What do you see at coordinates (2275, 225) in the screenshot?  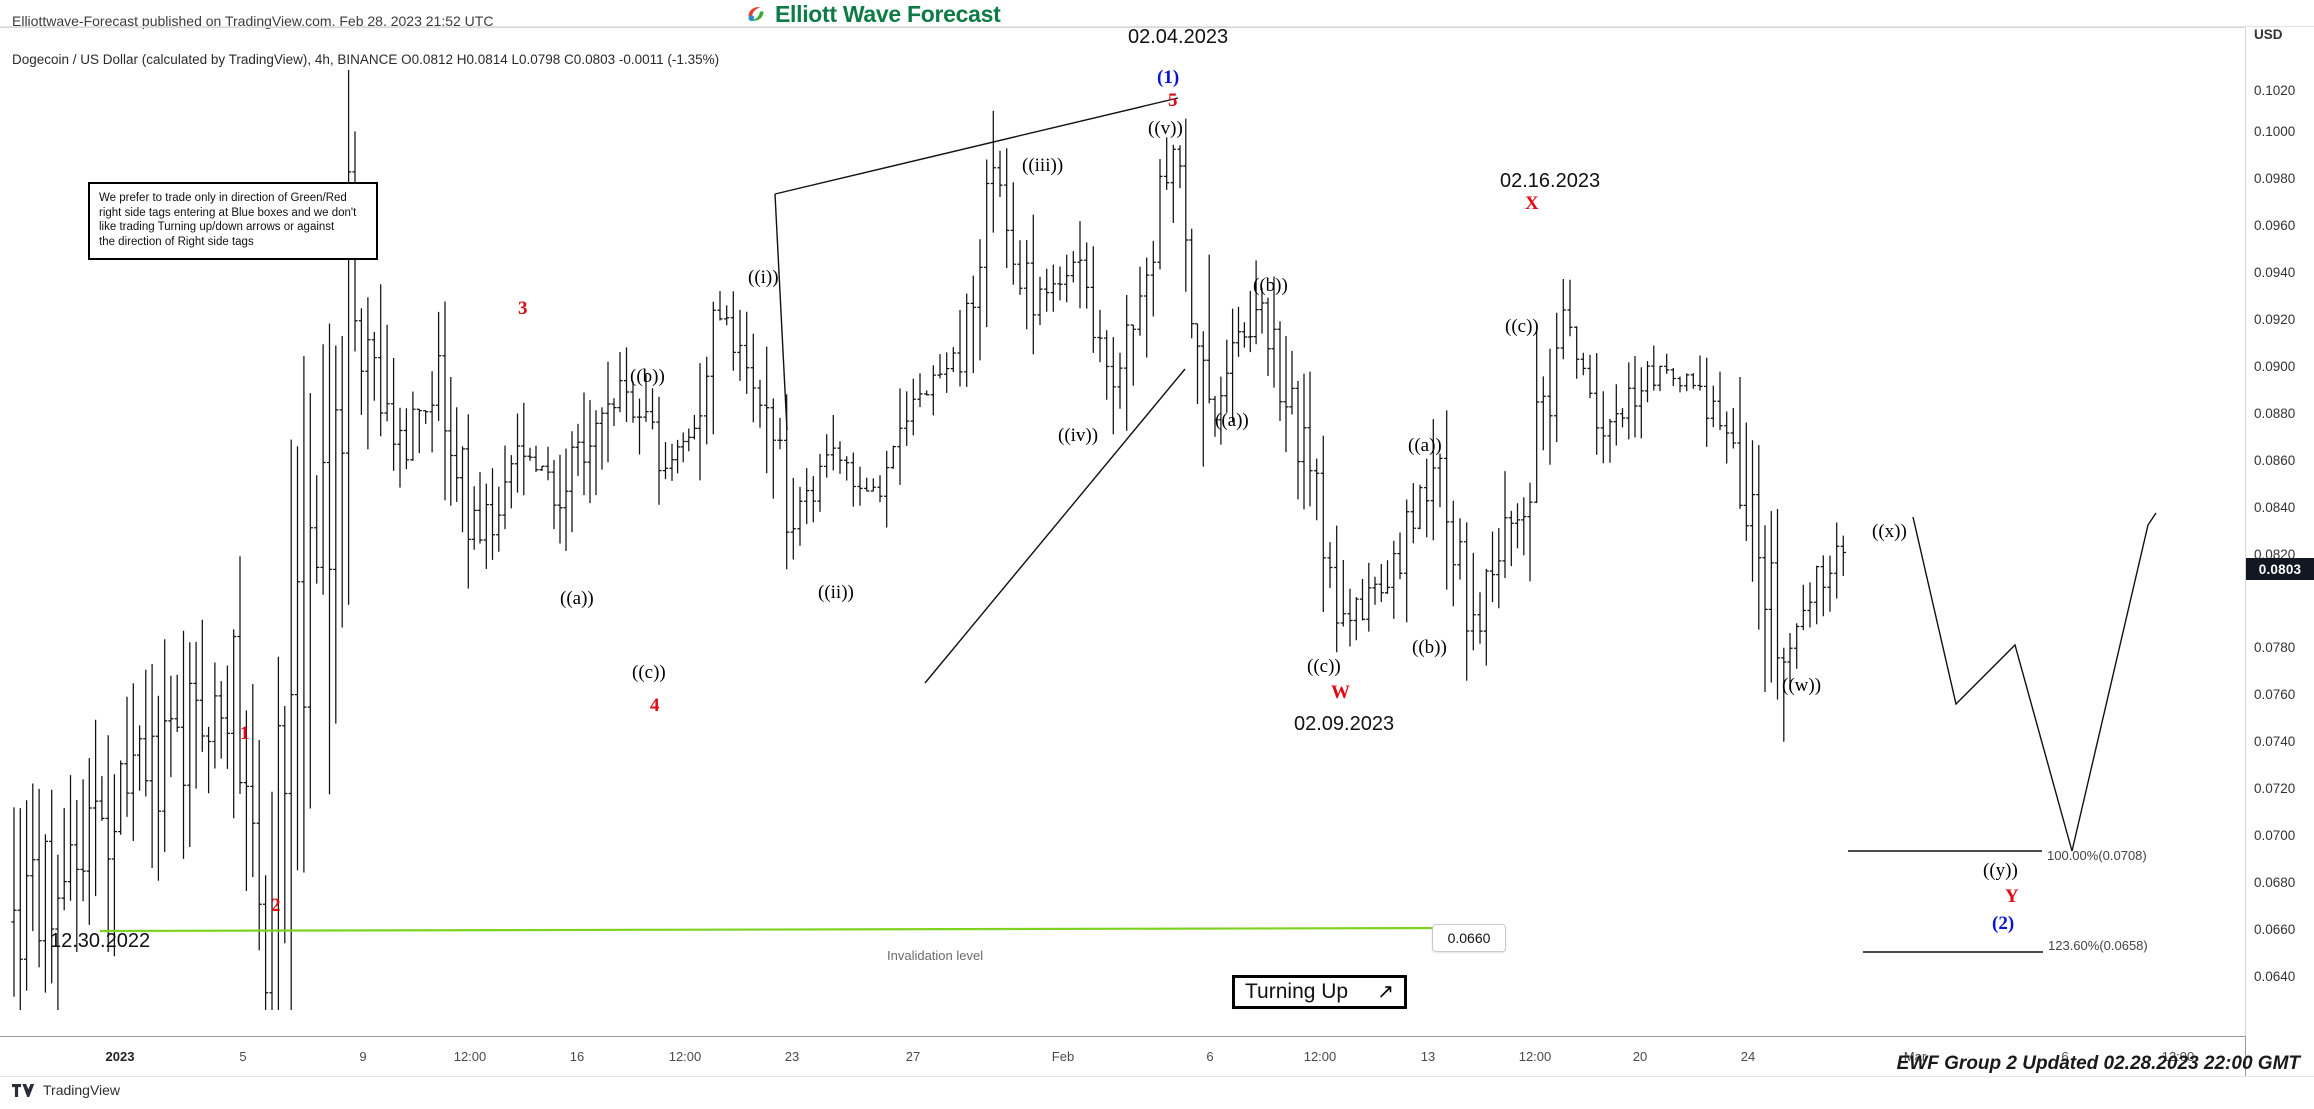 I see `price-tick: 0.0960` at bounding box center [2275, 225].